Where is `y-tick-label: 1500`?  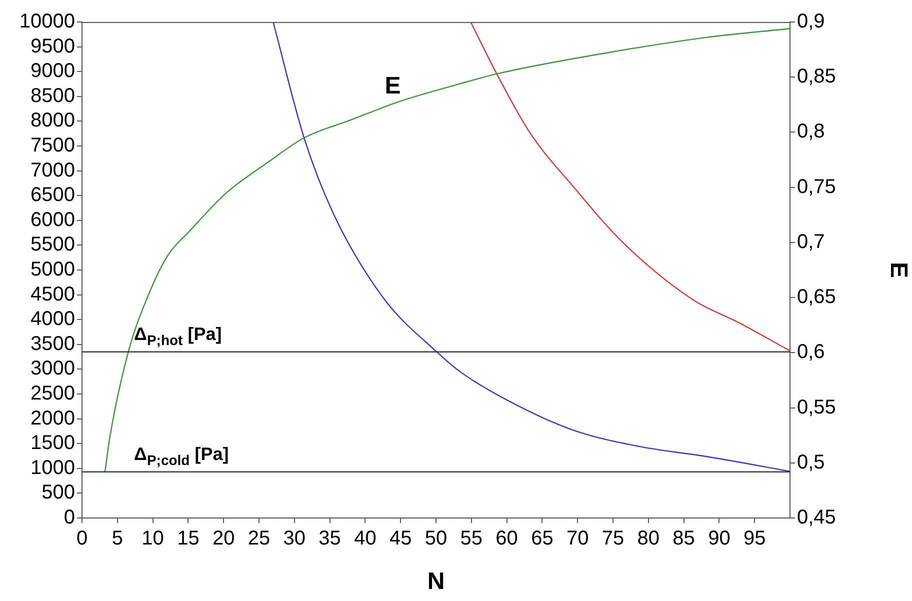
y-tick-label: 1500 is located at coordinates (52, 443).